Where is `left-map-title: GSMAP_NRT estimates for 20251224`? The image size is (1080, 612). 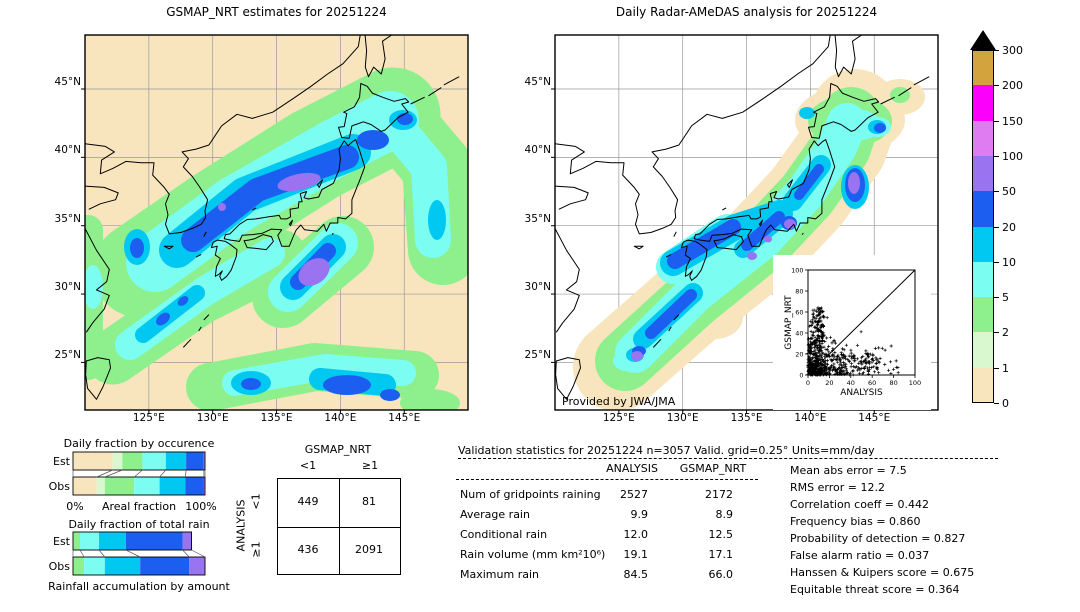
left-map-title: GSMAP_NRT estimates for 20251224 is located at coordinates (276, 12).